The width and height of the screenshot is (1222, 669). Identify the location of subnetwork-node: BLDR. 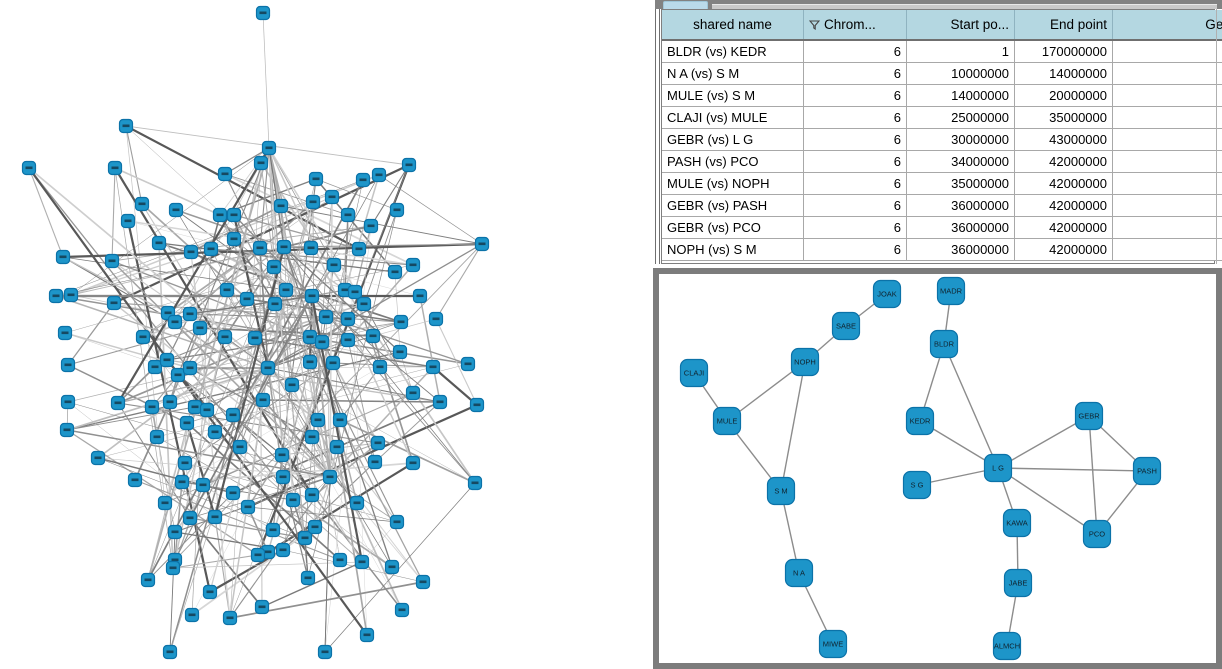
(944, 344).